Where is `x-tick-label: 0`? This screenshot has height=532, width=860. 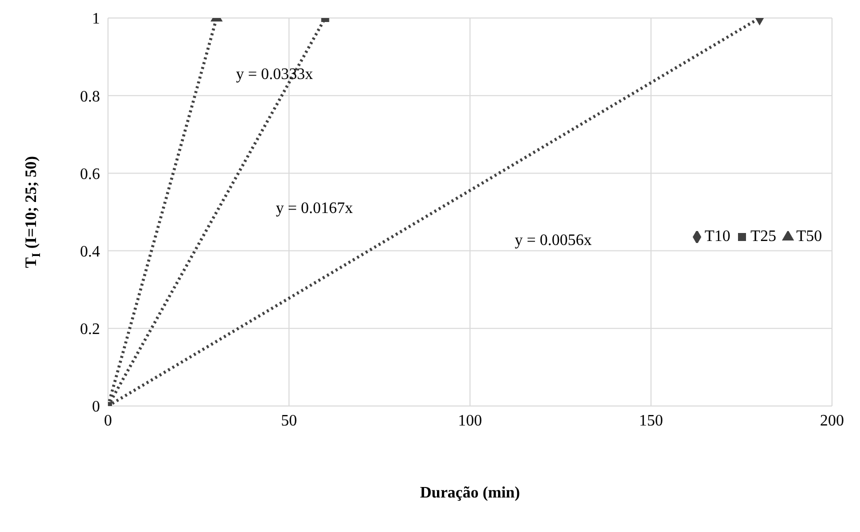 x-tick-label: 0 is located at coordinates (108, 421).